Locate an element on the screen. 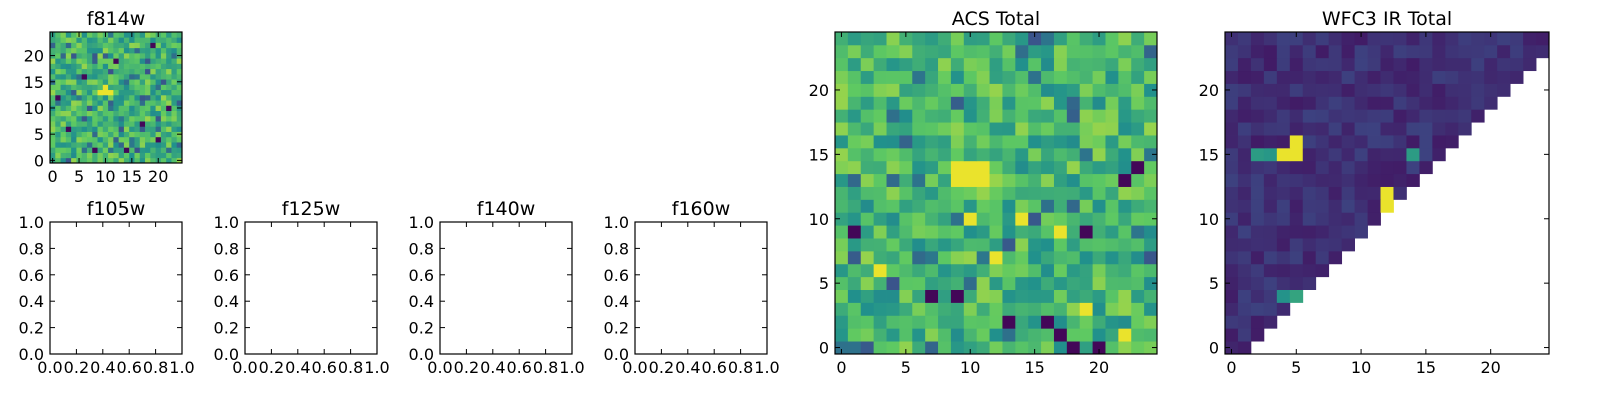 Image resolution: width=1600 pixels, height=400 pixels. y-tick-label: 0.0 is located at coordinates (226, 354).